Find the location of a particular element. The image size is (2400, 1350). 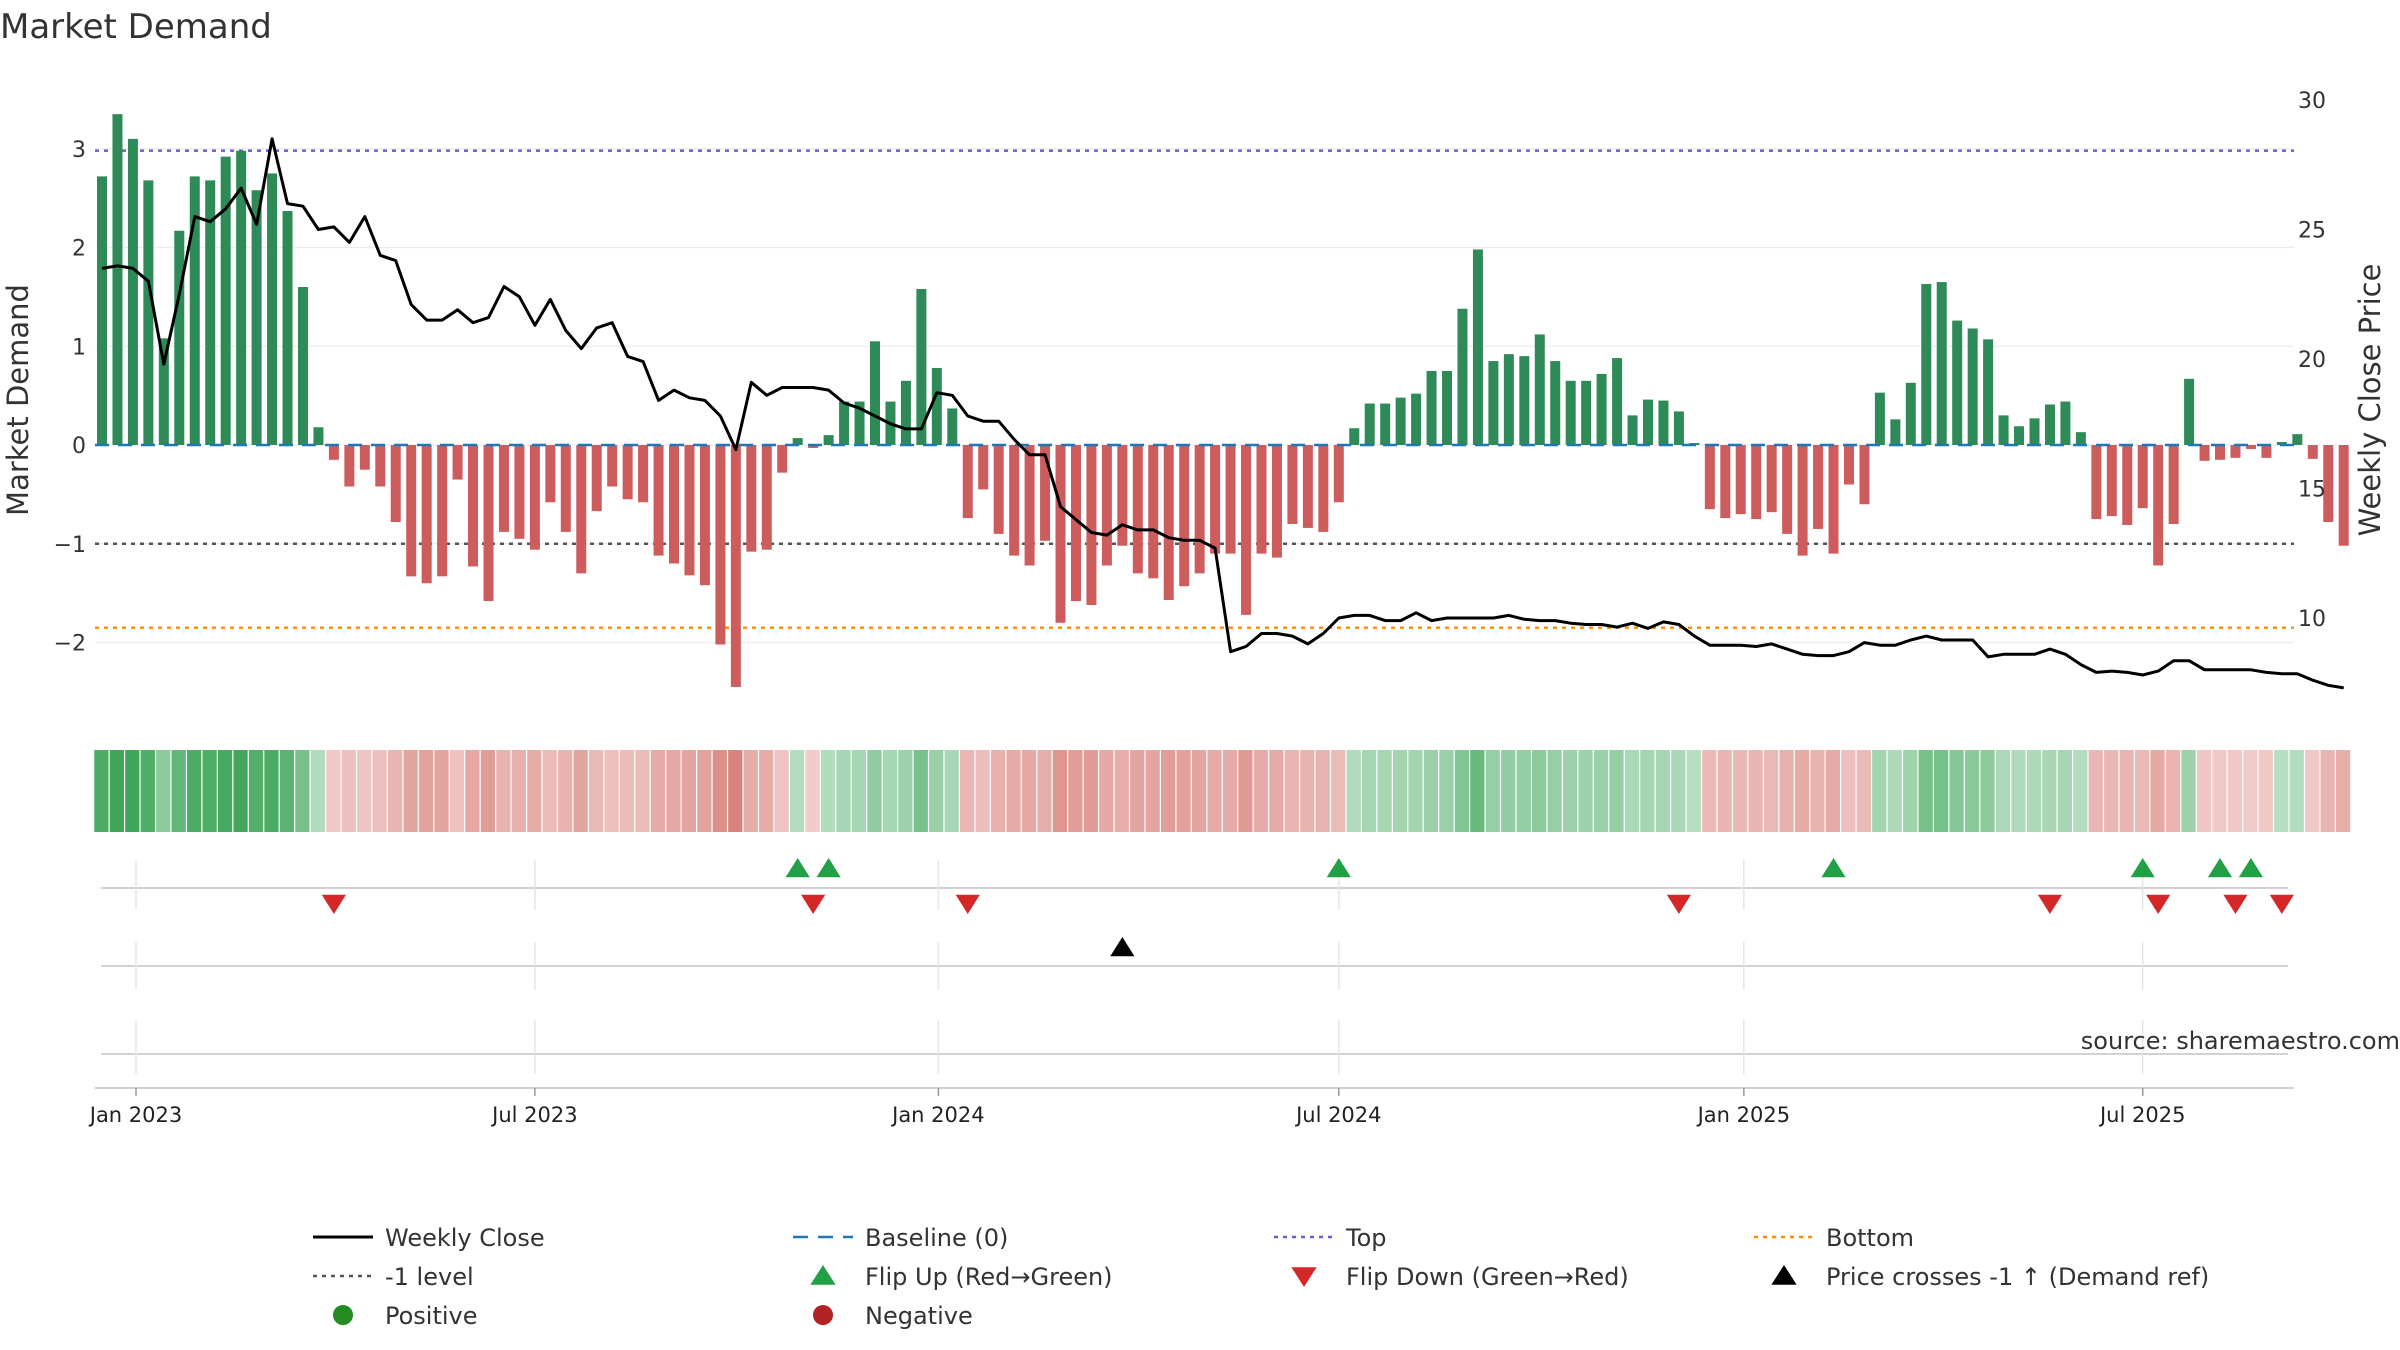

x-tick-label: Jan 2023 is located at coordinates (135, 1115).